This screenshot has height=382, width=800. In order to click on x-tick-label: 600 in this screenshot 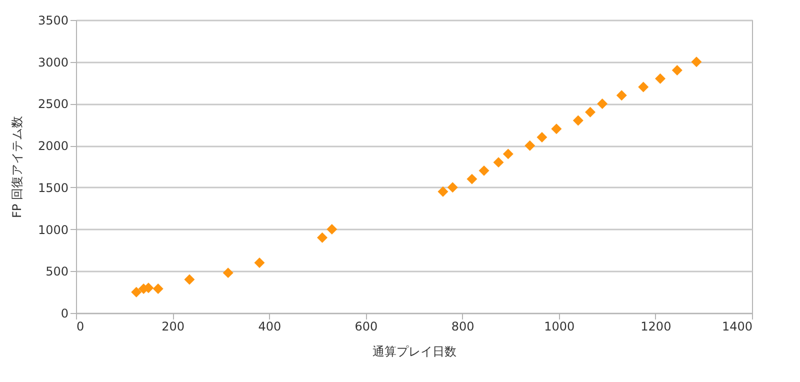, I will do `click(366, 327)`.